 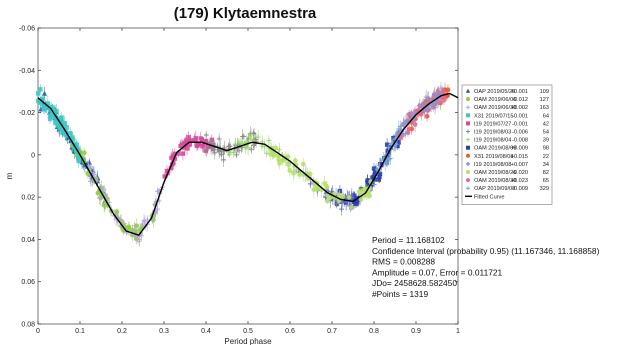 I want to click on legend-count: 34, so click(x=546, y=165).